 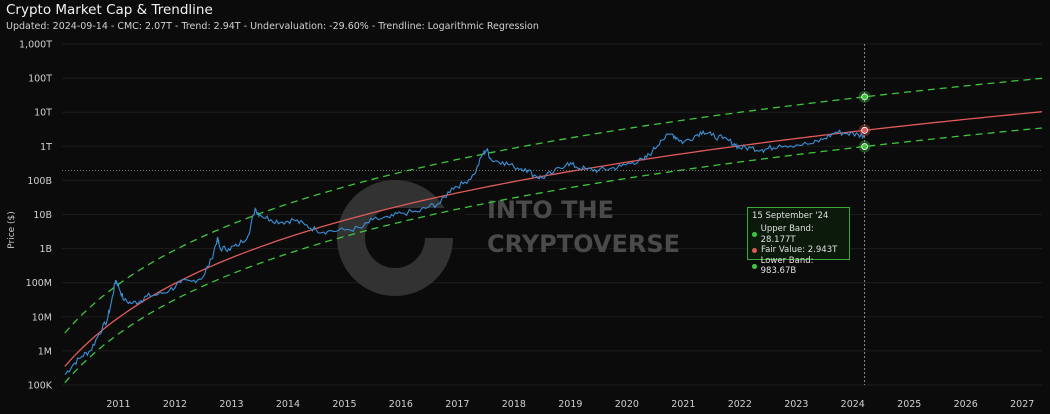 What do you see at coordinates (288, 404) in the screenshot?
I see `x-tick-label: 2014` at bounding box center [288, 404].